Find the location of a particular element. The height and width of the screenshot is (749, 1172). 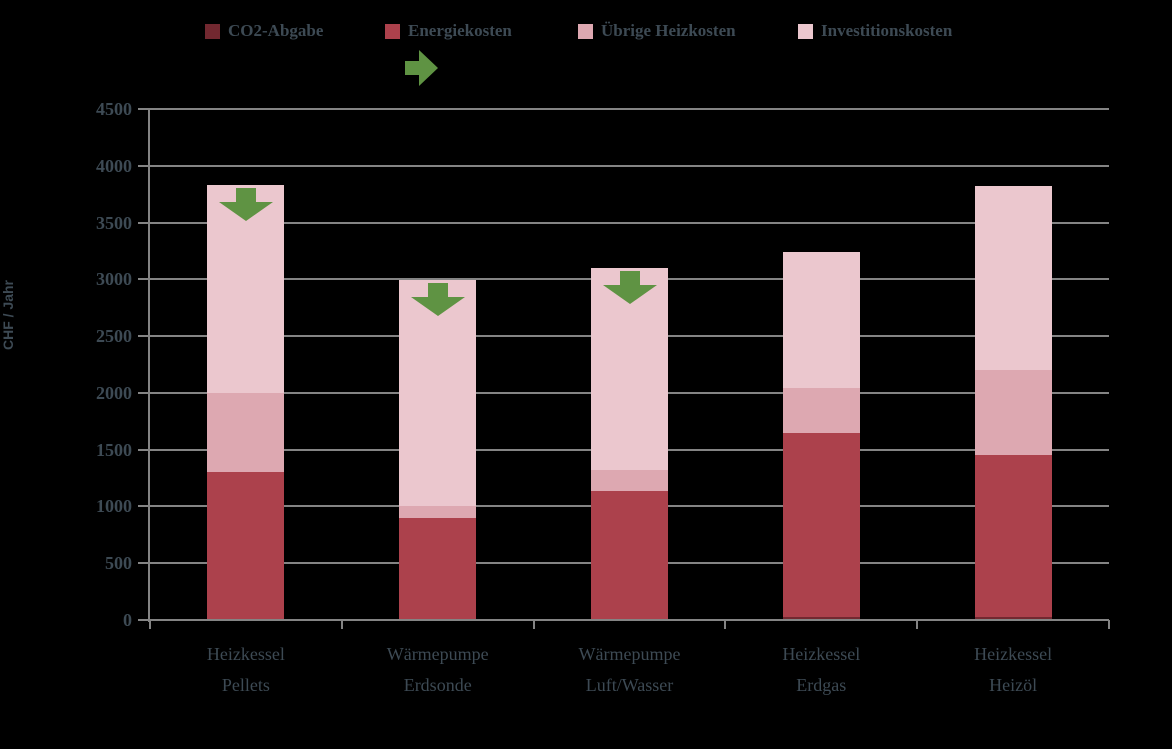

x-axis-line is located at coordinates (628, 620).